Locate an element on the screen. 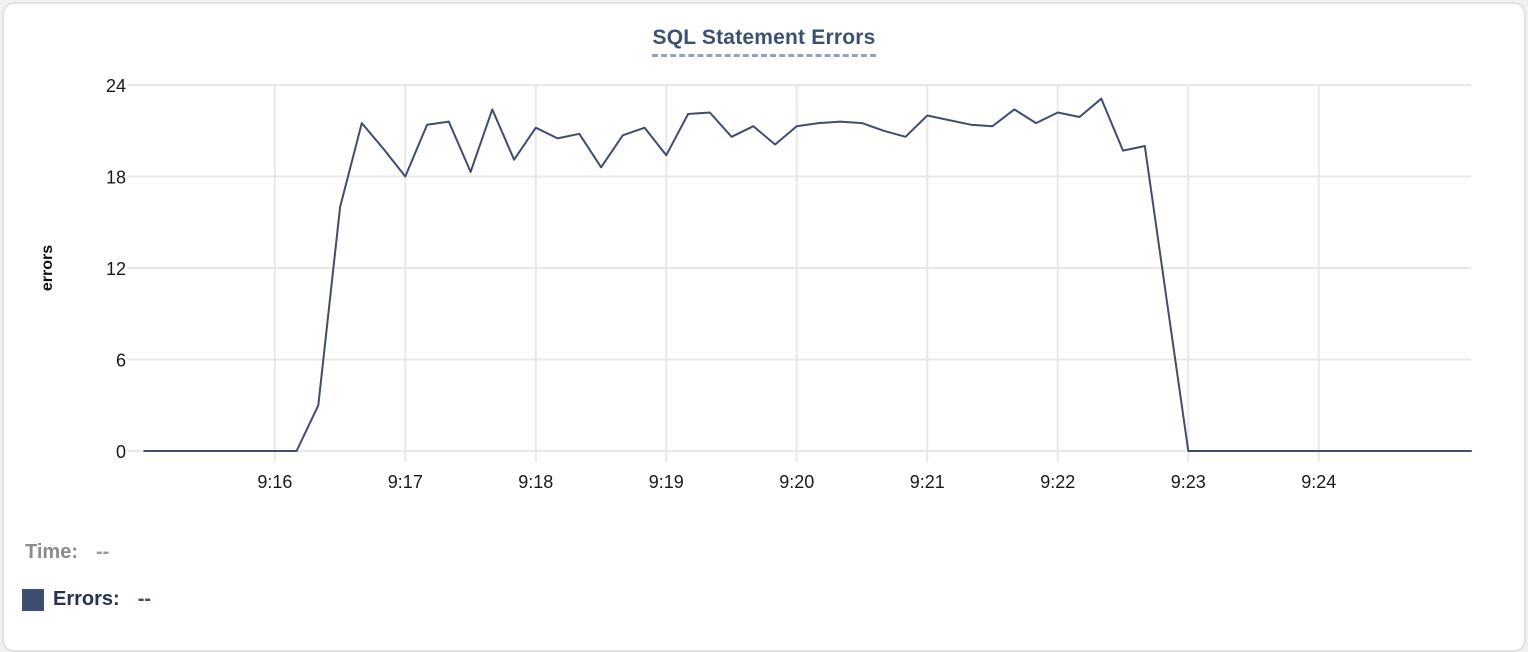  x-tick-label: 9:21 is located at coordinates (927, 482).